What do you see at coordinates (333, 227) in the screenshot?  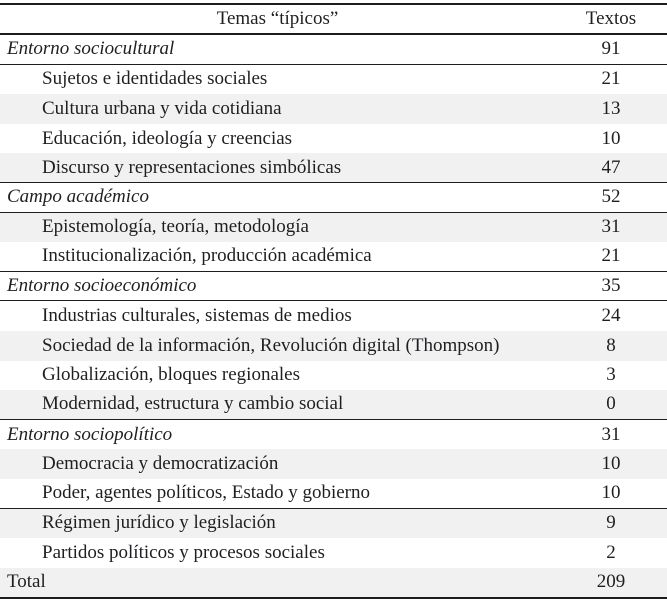 I see `table-row: Epistemología, teoría, metodología 31` at bounding box center [333, 227].